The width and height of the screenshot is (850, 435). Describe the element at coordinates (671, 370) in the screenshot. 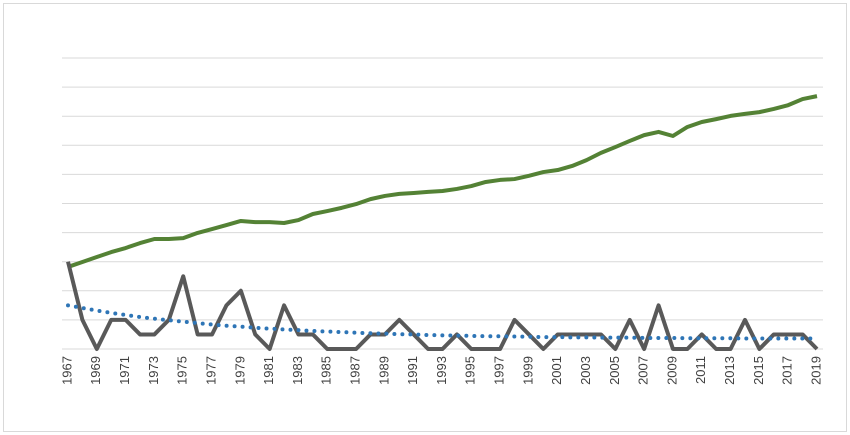

I see `x-tick-label: 2009` at that location.